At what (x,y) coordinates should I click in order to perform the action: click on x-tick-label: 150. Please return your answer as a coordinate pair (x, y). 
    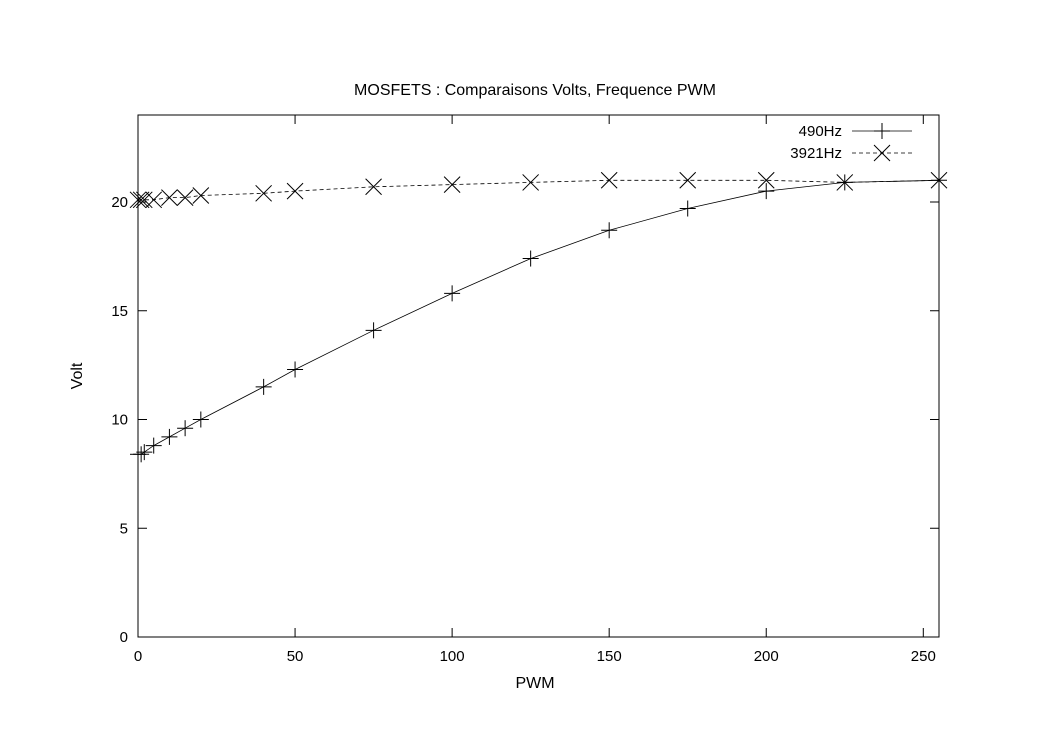
    Looking at the image, I should click on (609, 656).